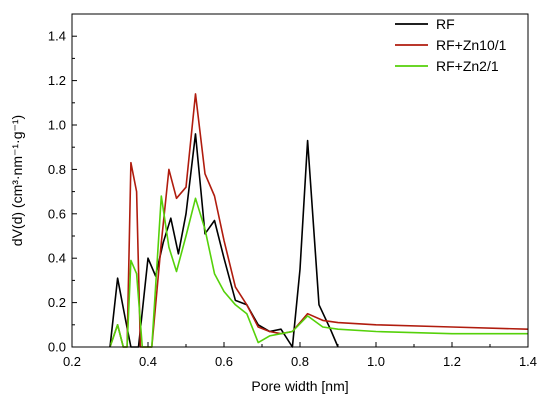  What do you see at coordinates (224, 361) in the screenshot?
I see `x-tick-label: 0.6` at bounding box center [224, 361].